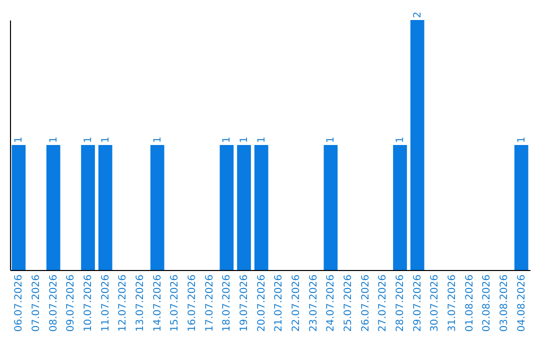 This screenshot has height=340, width=540. Describe the element at coordinates (331, 303) in the screenshot. I see `x-tick-label: 24.07.2026` at that location.